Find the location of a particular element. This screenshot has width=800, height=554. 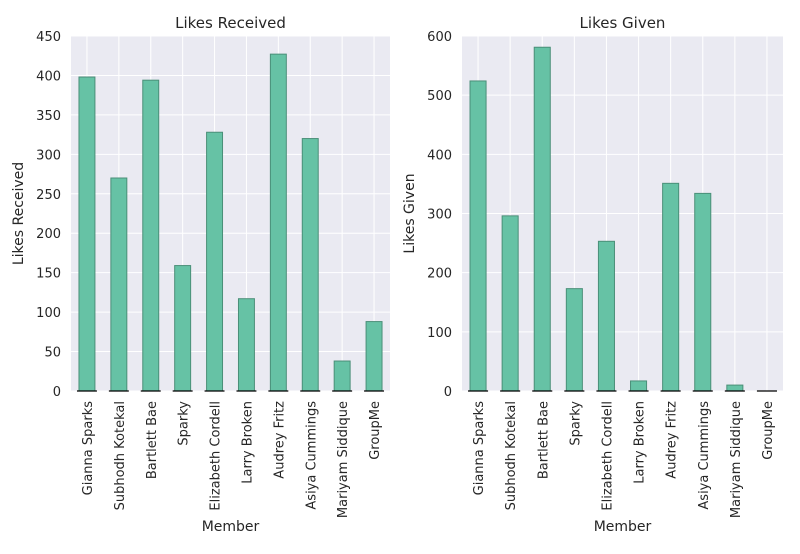

chart-title: Likes Received is located at coordinates (230, 23).